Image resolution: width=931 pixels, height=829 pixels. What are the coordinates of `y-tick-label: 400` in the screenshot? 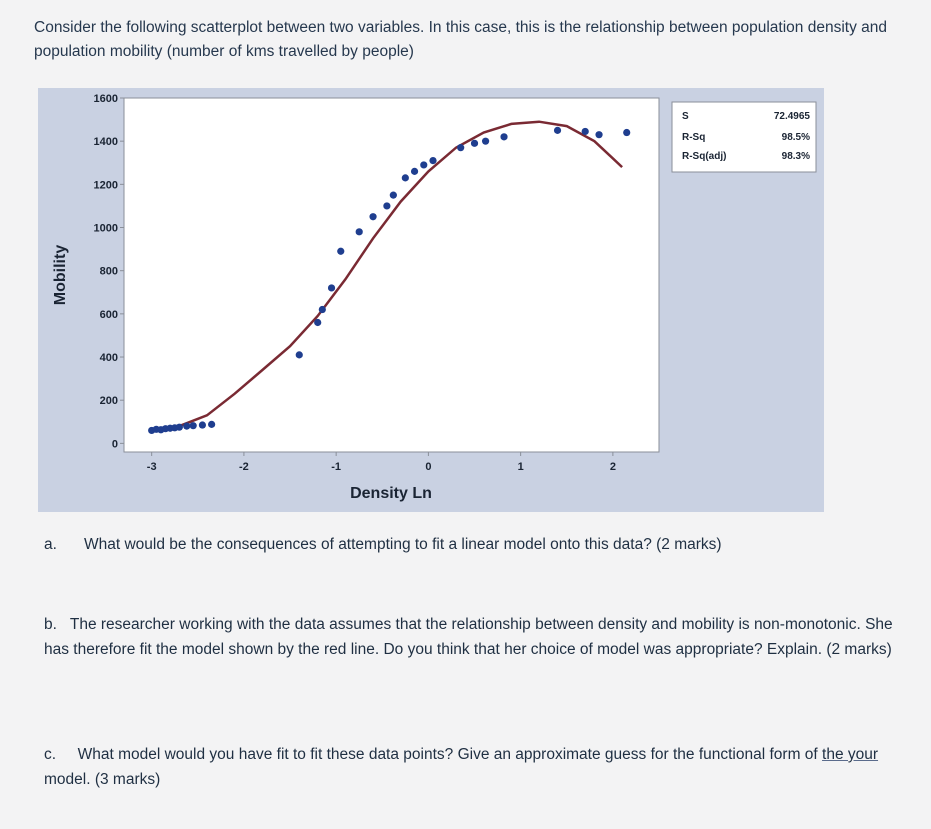 It's located at (109, 358).